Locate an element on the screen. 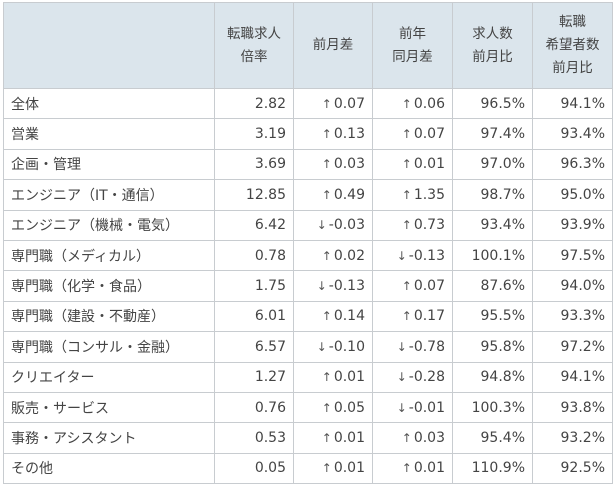  seekers-mom-cell: 93.3% is located at coordinates (572, 316).